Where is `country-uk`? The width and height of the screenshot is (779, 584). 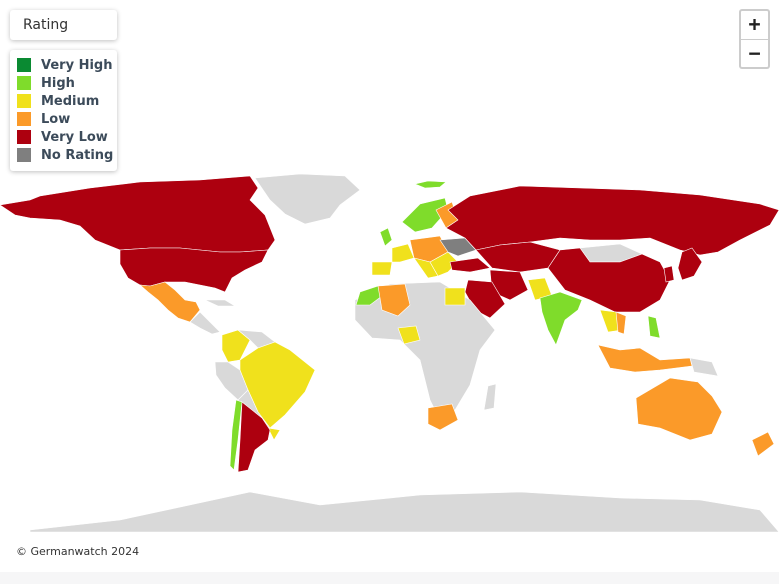 country-uk is located at coordinates (386, 237).